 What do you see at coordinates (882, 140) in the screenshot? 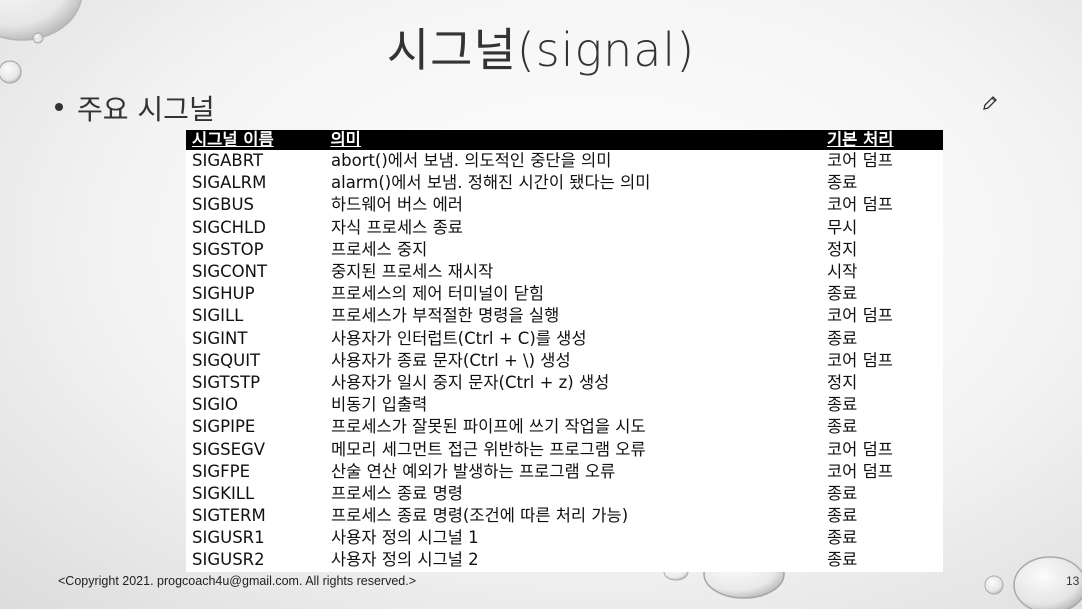
I see `header-default-action: 기본 처리` at bounding box center [882, 140].